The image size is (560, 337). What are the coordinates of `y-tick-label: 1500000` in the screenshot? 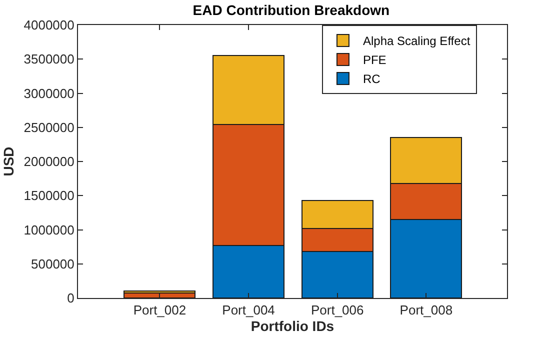 It's located at (49, 196).